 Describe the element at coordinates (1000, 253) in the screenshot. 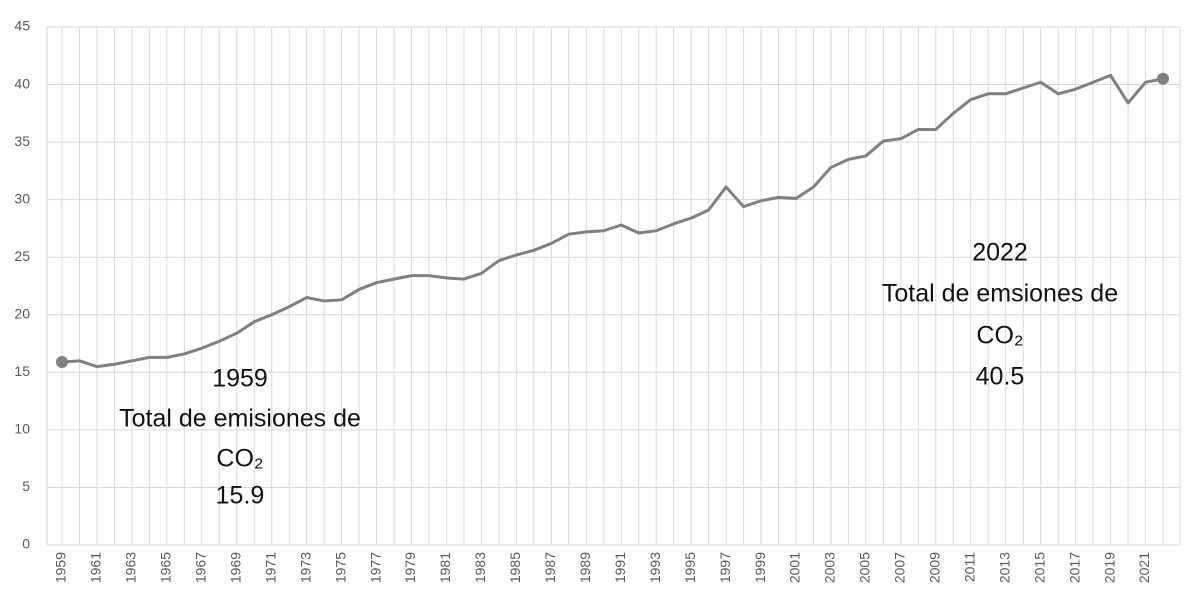

I see `annotation-year: 2022` at that location.